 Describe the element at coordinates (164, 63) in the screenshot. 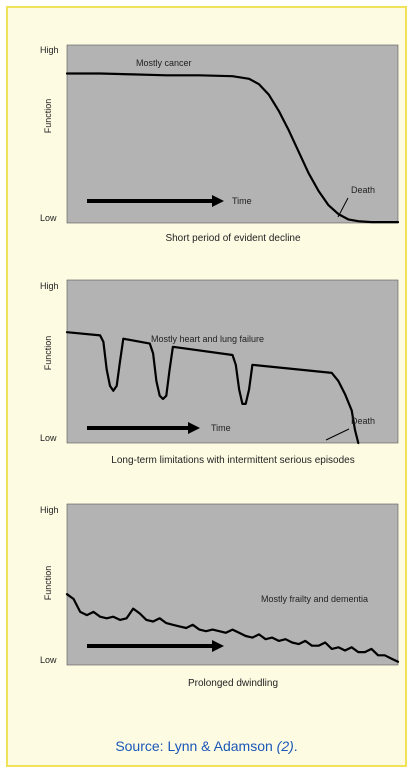

I see `annotation-1: Mostly cancer` at that location.